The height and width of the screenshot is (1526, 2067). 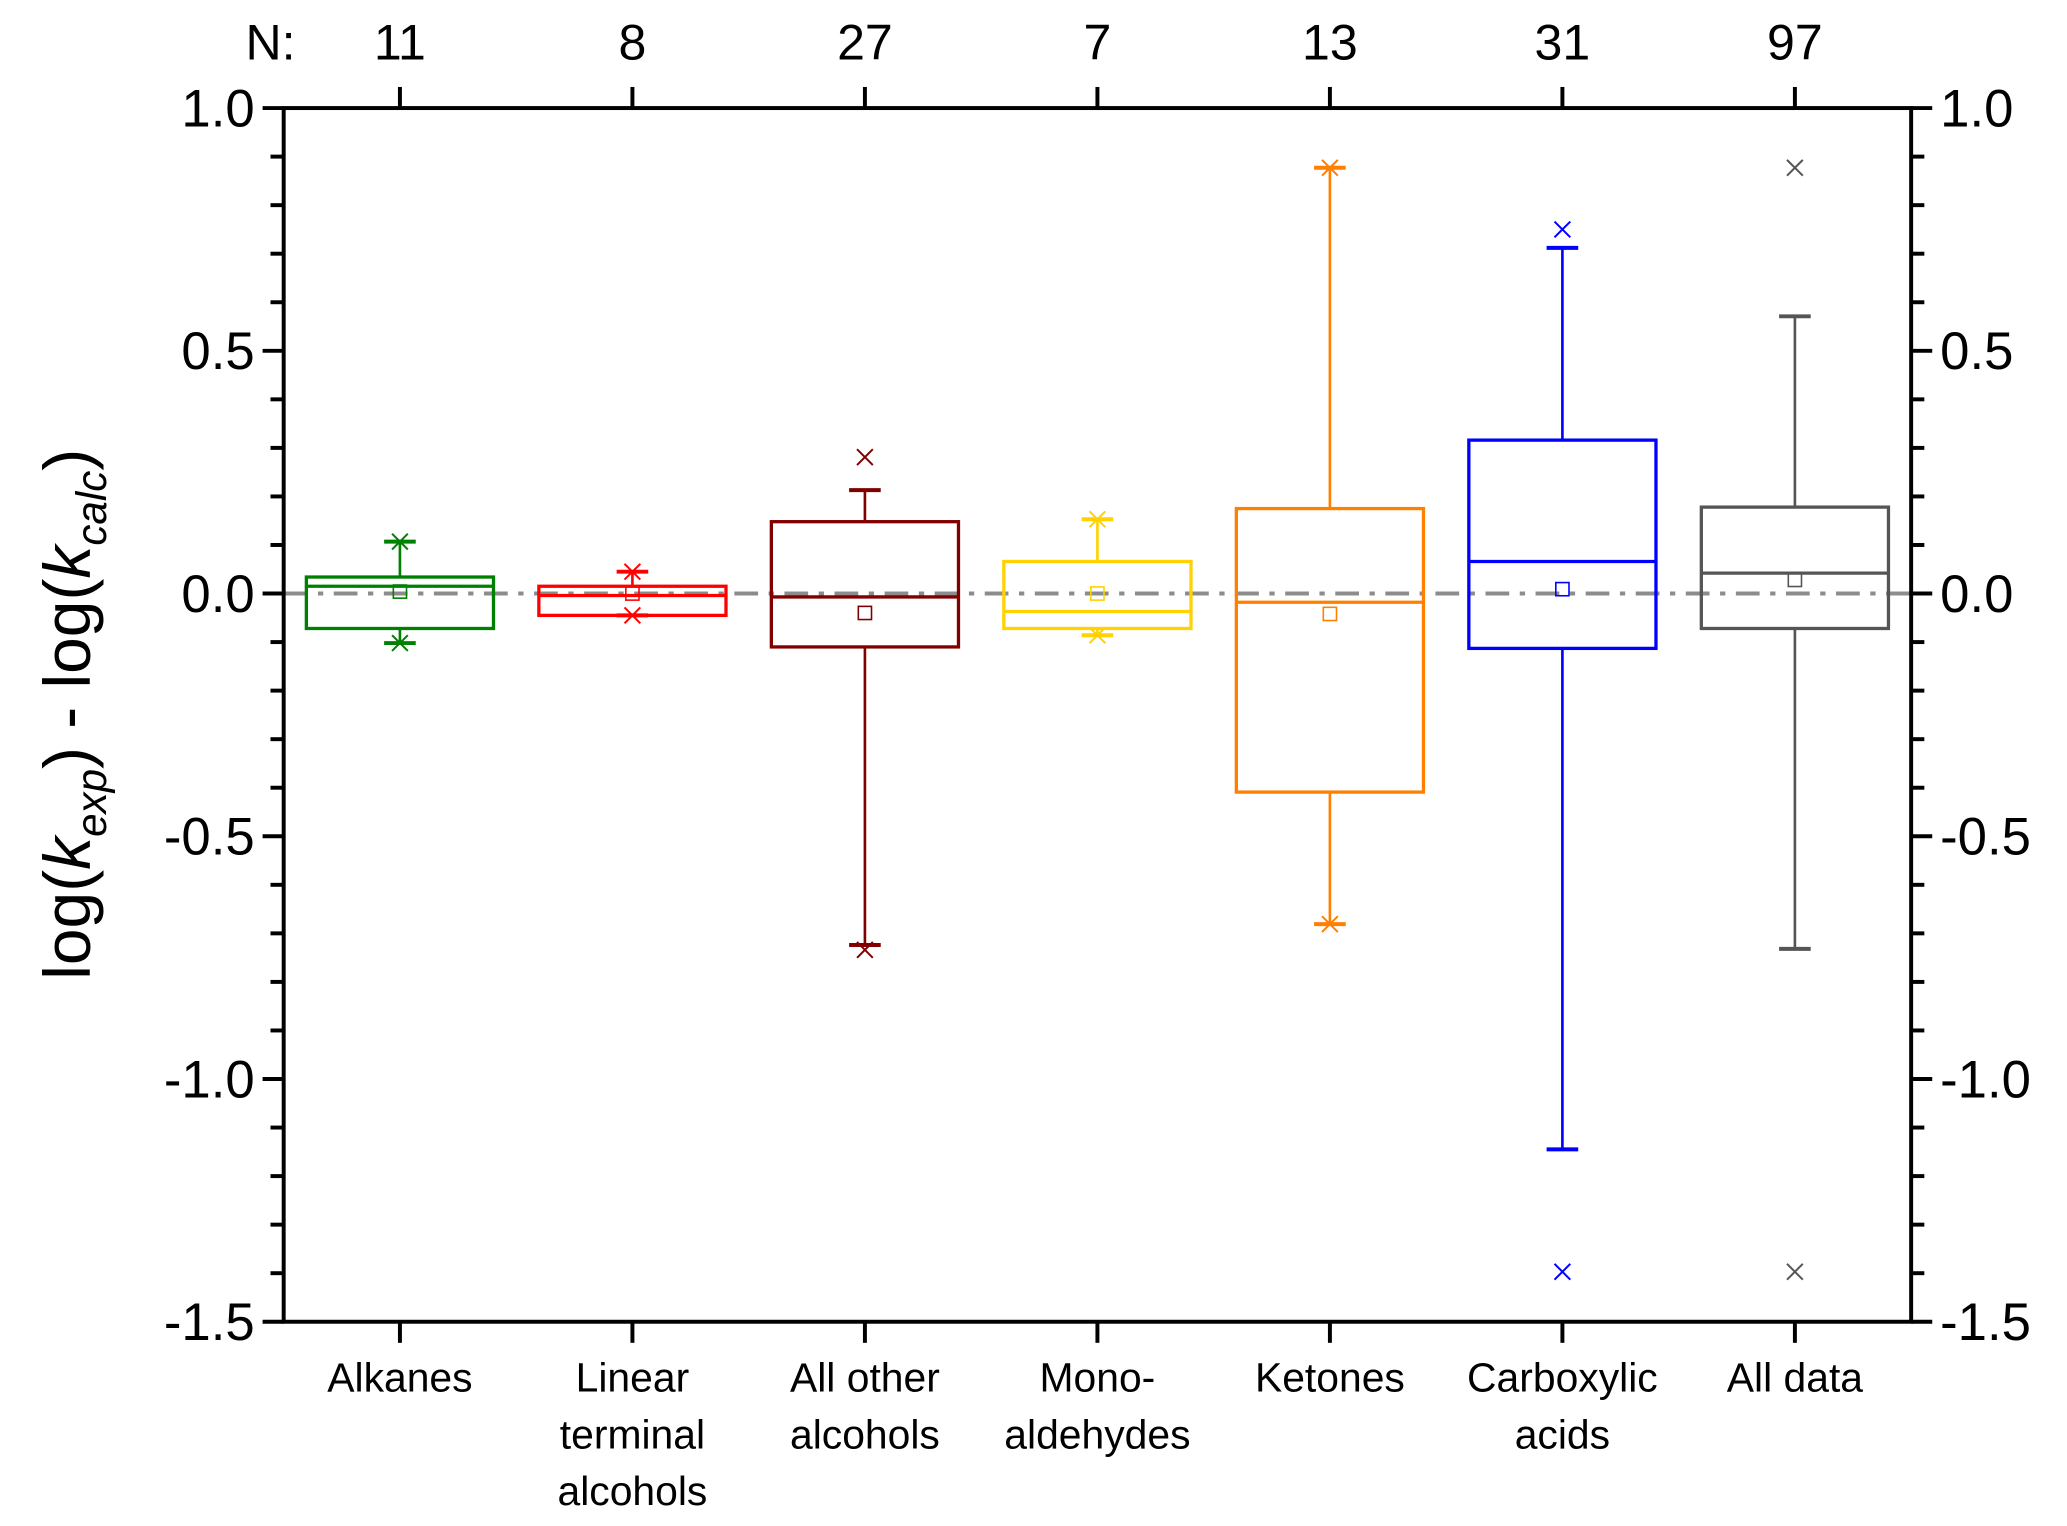 What do you see at coordinates (1562, 1434) in the screenshot?
I see `category-label: acids` at bounding box center [1562, 1434].